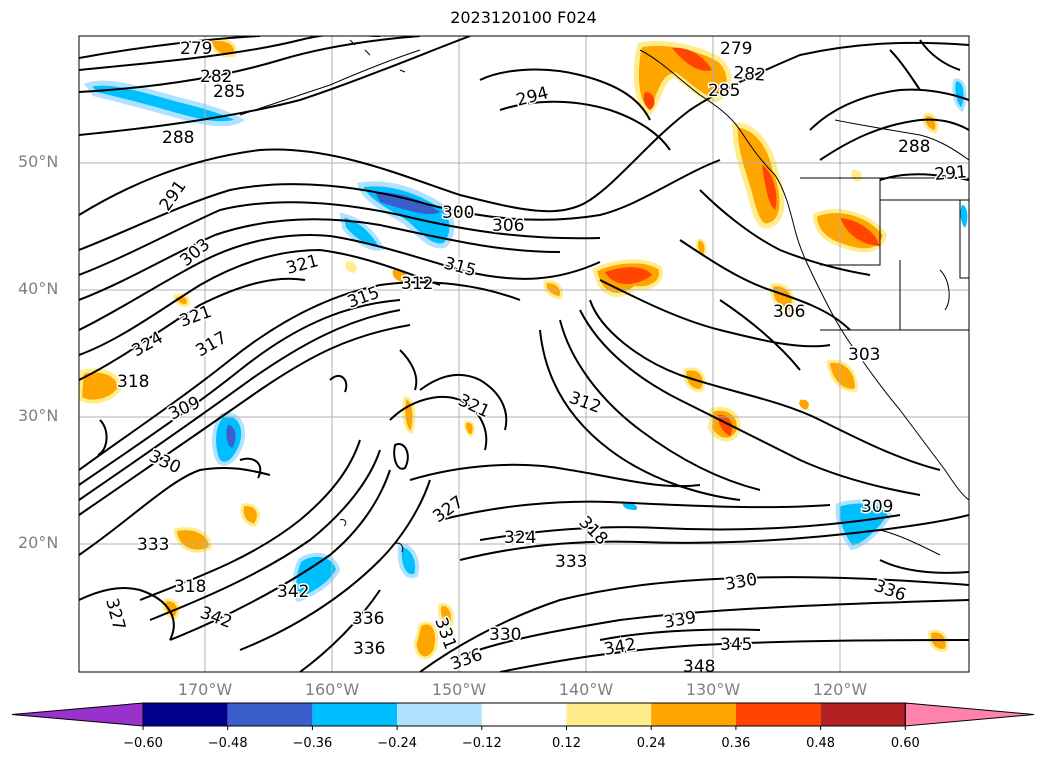 This screenshot has height=765, width=1047. What do you see at coordinates (38, 288) in the screenshot?
I see `lat-label-40n: 40°N` at bounding box center [38, 288].